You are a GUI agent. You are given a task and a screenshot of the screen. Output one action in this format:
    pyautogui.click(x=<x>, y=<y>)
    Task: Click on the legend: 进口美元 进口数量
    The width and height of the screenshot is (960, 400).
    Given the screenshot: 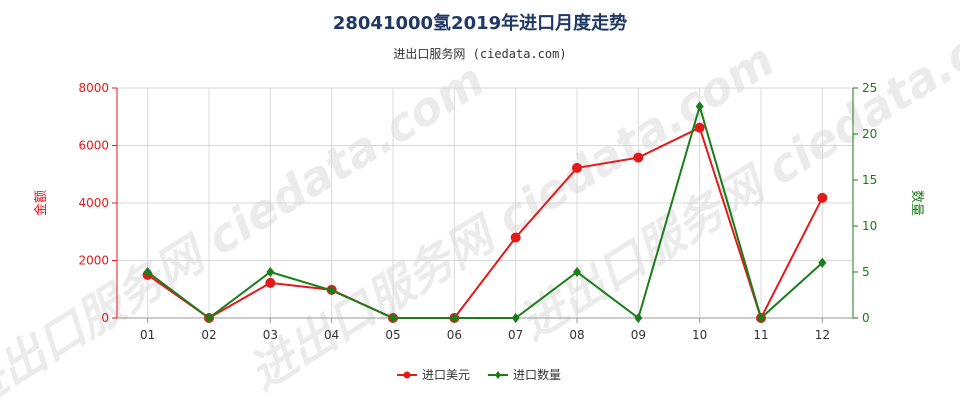 What is the action you would take?
    pyautogui.click(x=479, y=374)
    